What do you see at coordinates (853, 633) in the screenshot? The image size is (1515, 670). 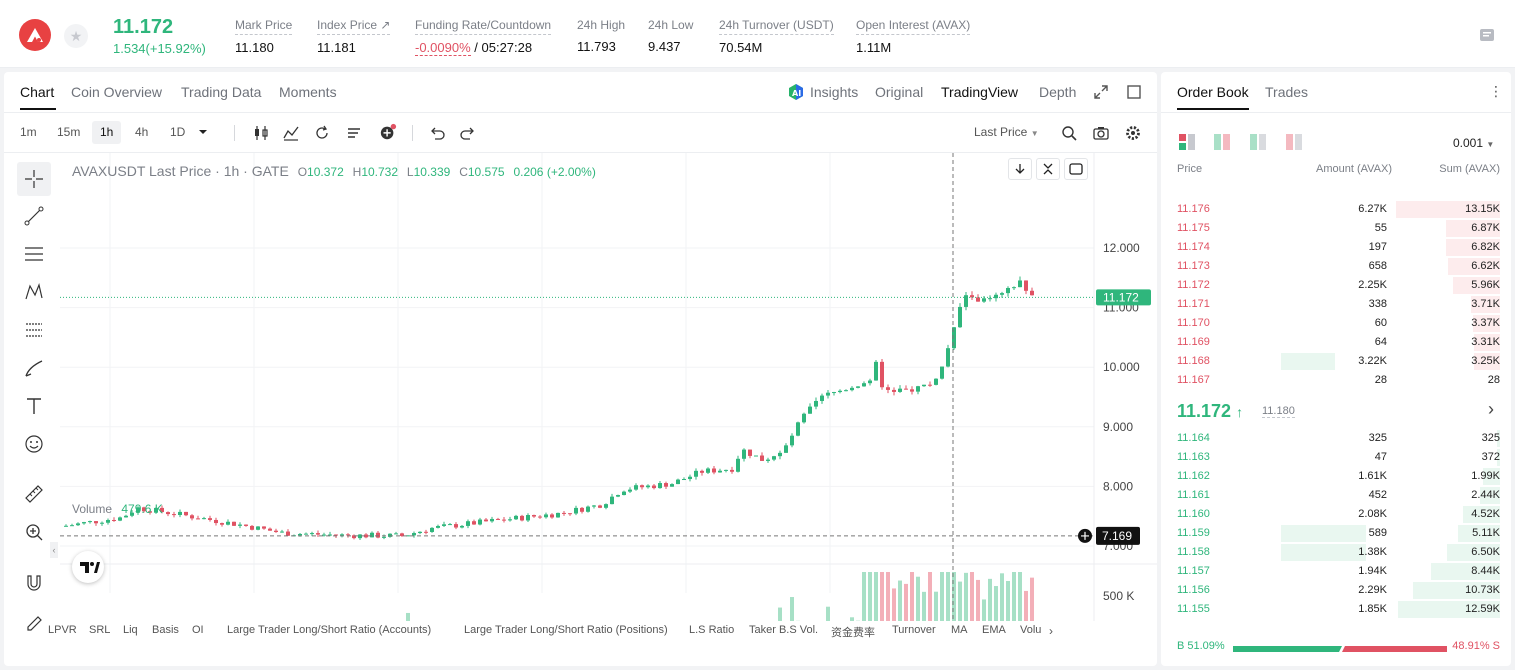 I see `indicator-funding-rate: 资金费率` at bounding box center [853, 633].